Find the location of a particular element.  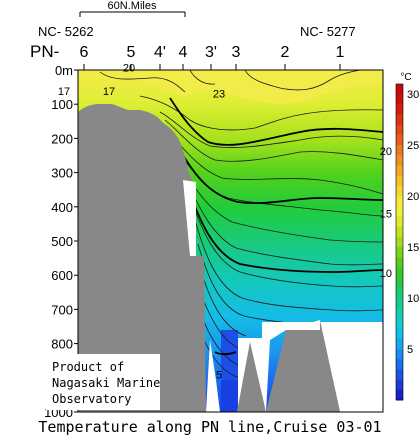

station-id-left: NC- 5262 is located at coordinates (66, 31).